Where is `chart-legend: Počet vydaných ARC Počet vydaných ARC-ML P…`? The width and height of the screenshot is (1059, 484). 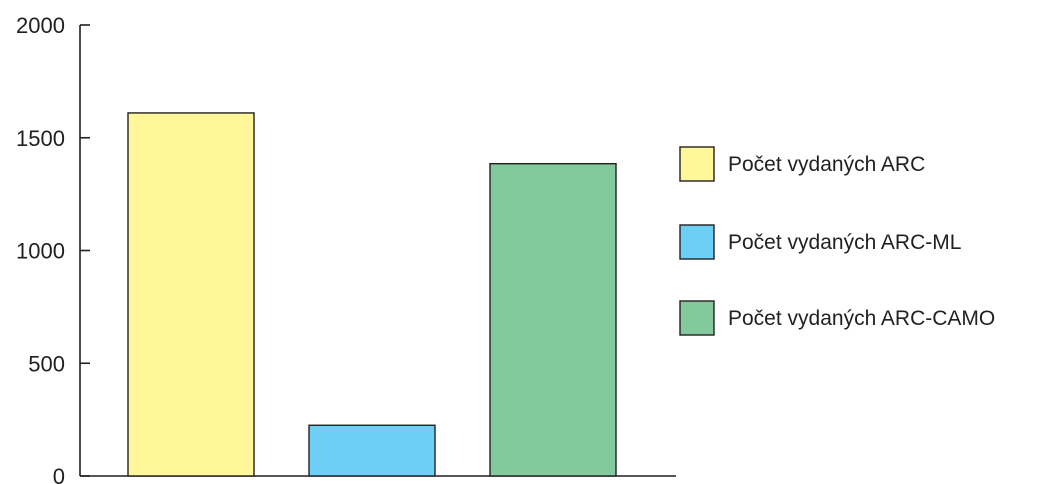
chart-legend: Počet vydaných ARC Počet vydaných ARC-ML P… is located at coordinates (837, 241).